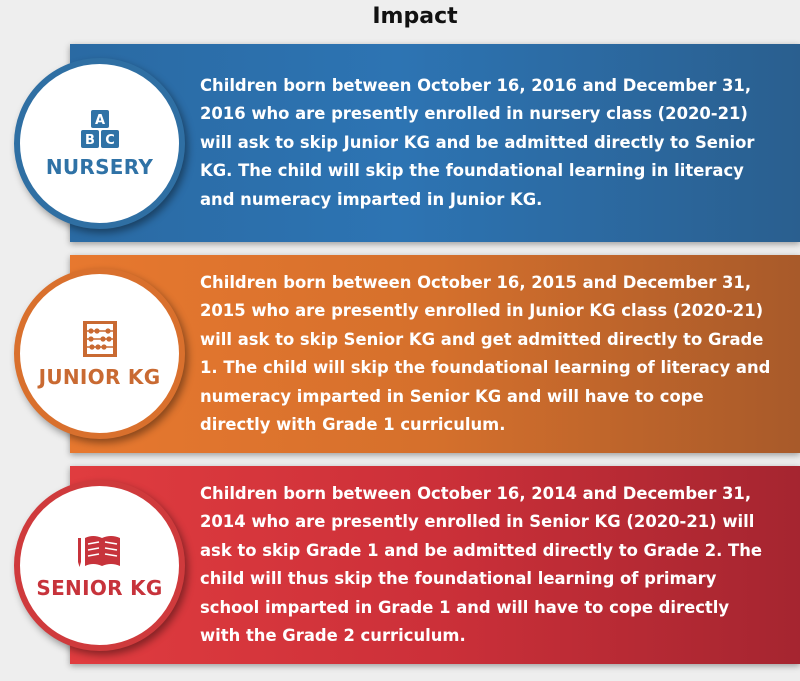  Describe the element at coordinates (110, 140) in the screenshot. I see `block-letter-c: C` at that location.